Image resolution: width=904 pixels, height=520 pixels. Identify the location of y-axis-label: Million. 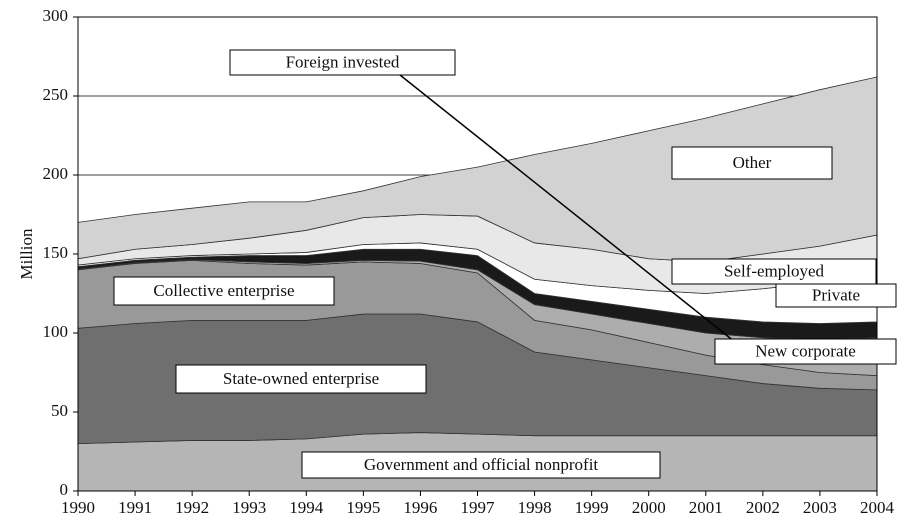
(26, 254).